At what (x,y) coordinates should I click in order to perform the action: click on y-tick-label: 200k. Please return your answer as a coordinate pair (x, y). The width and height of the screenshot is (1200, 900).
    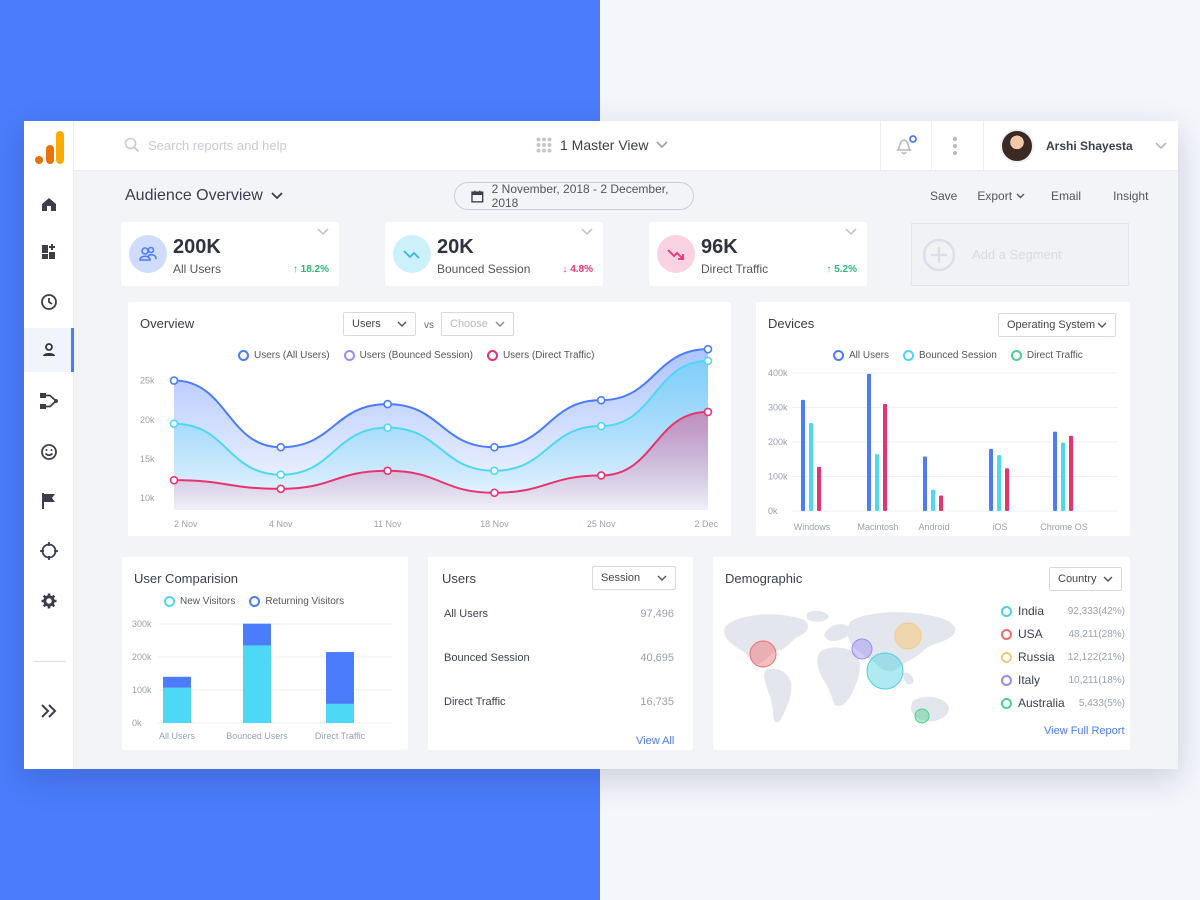
    Looking at the image, I should click on (142, 657).